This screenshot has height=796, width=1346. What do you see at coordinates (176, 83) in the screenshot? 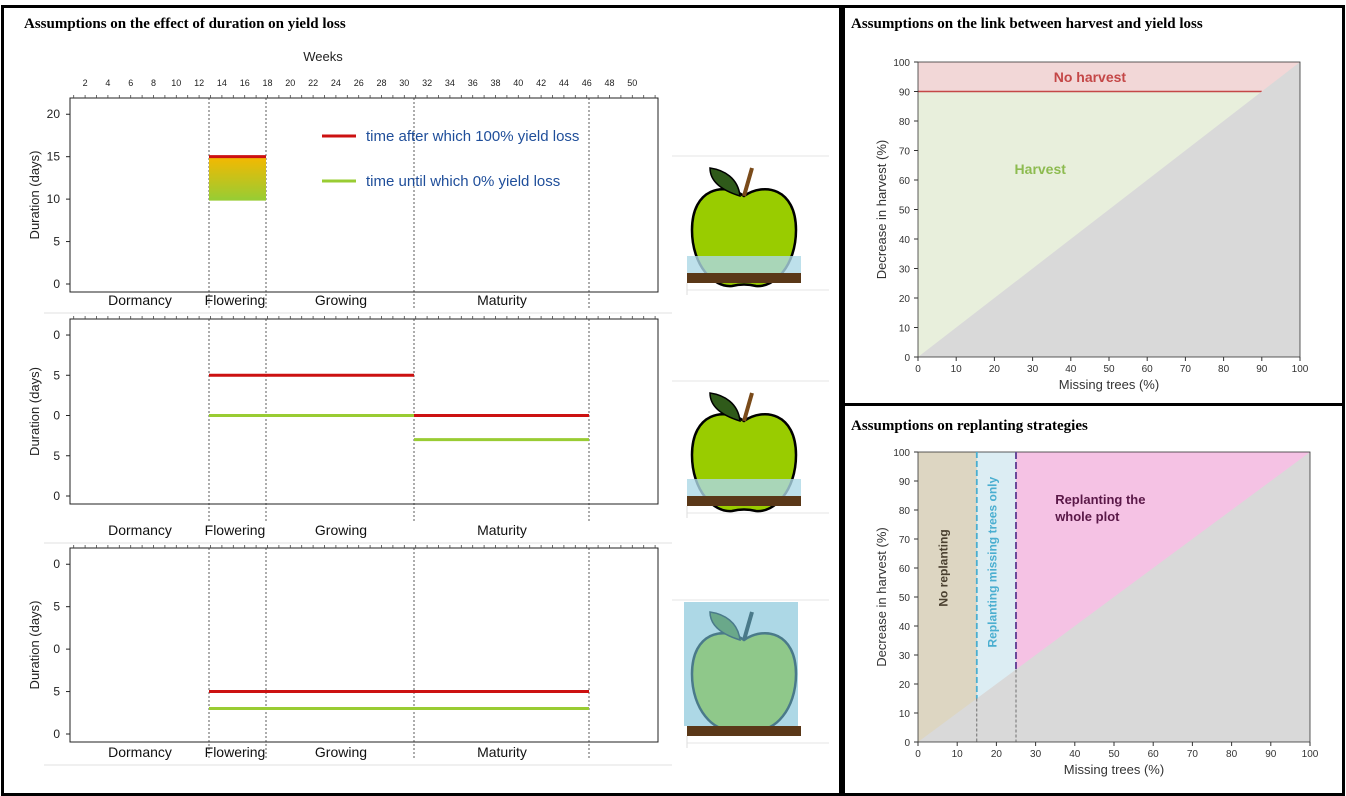
I see `week-tick-label: 10` at bounding box center [176, 83].